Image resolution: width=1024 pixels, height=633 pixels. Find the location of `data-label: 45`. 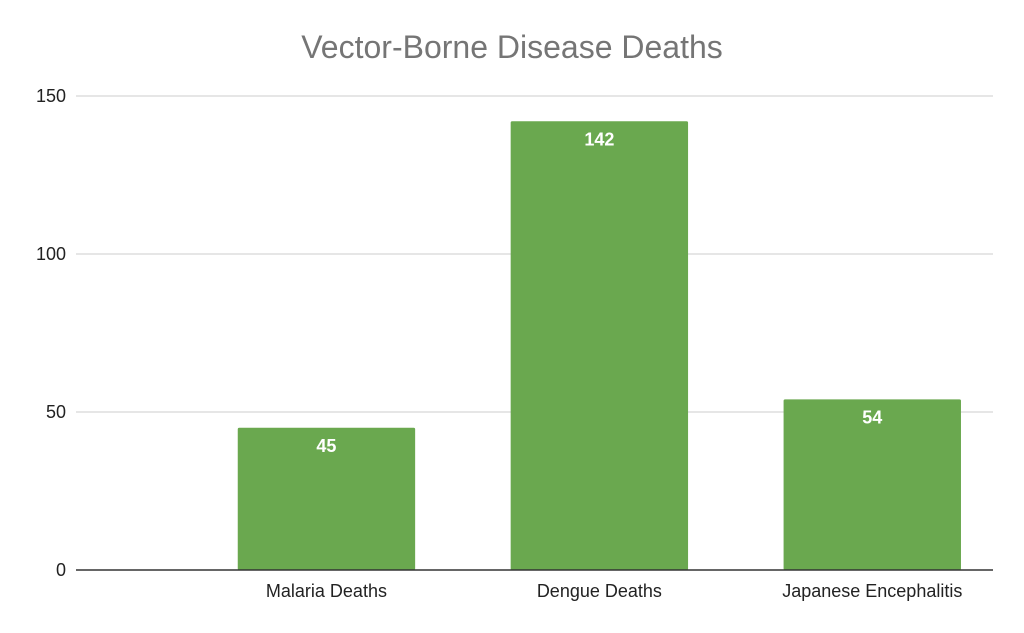

data-label: 45 is located at coordinates (326, 446).